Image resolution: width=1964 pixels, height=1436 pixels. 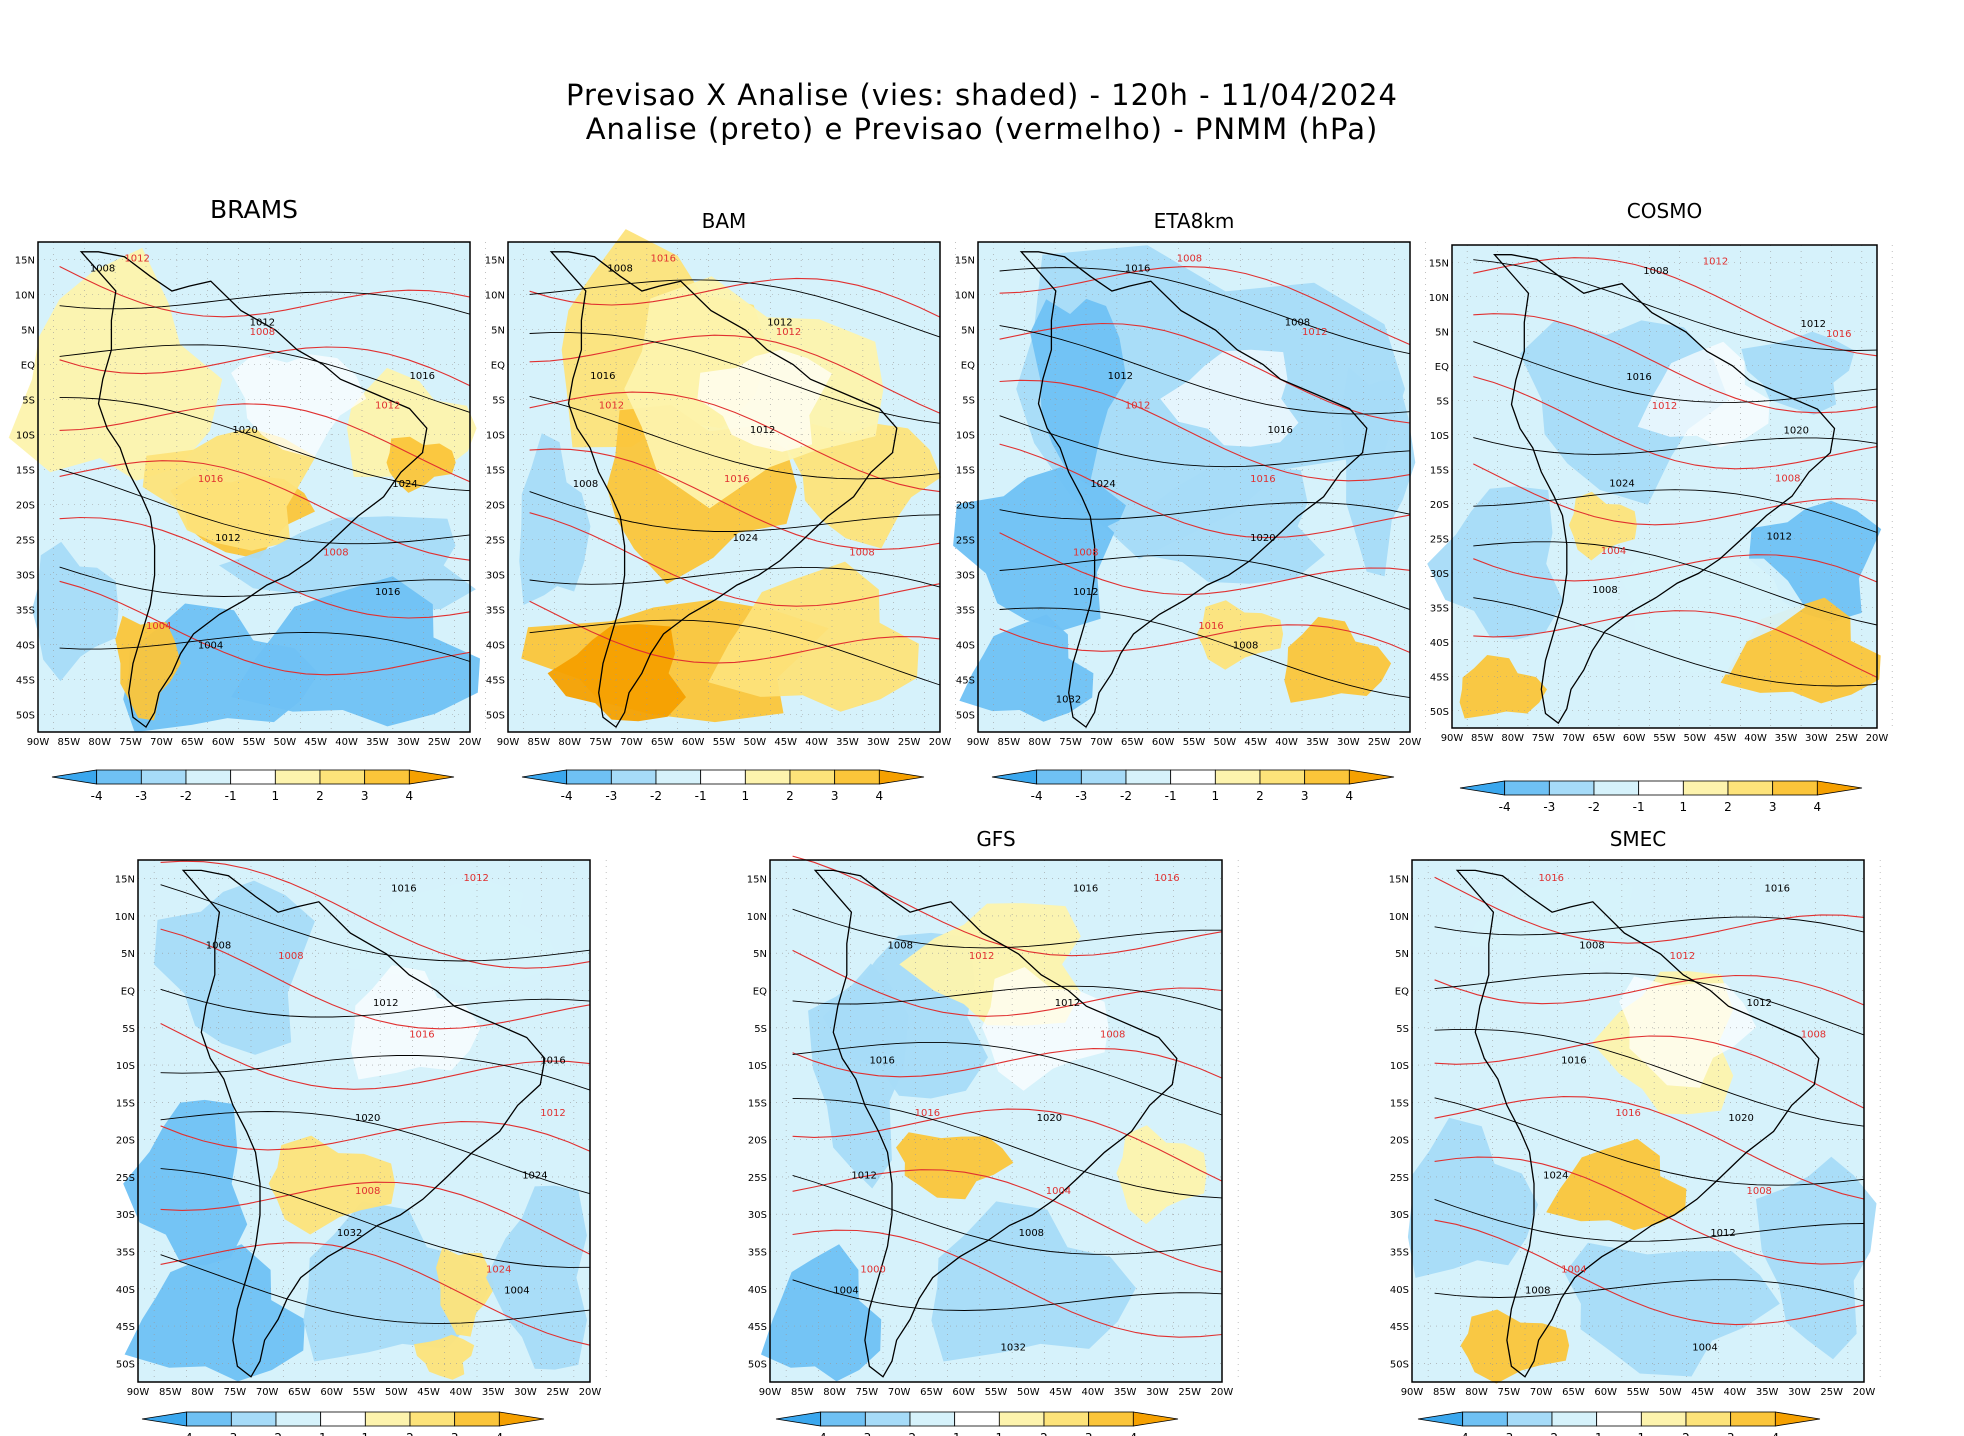 I want to click on lon-tick-label: 25W, so click(x=1846, y=738).